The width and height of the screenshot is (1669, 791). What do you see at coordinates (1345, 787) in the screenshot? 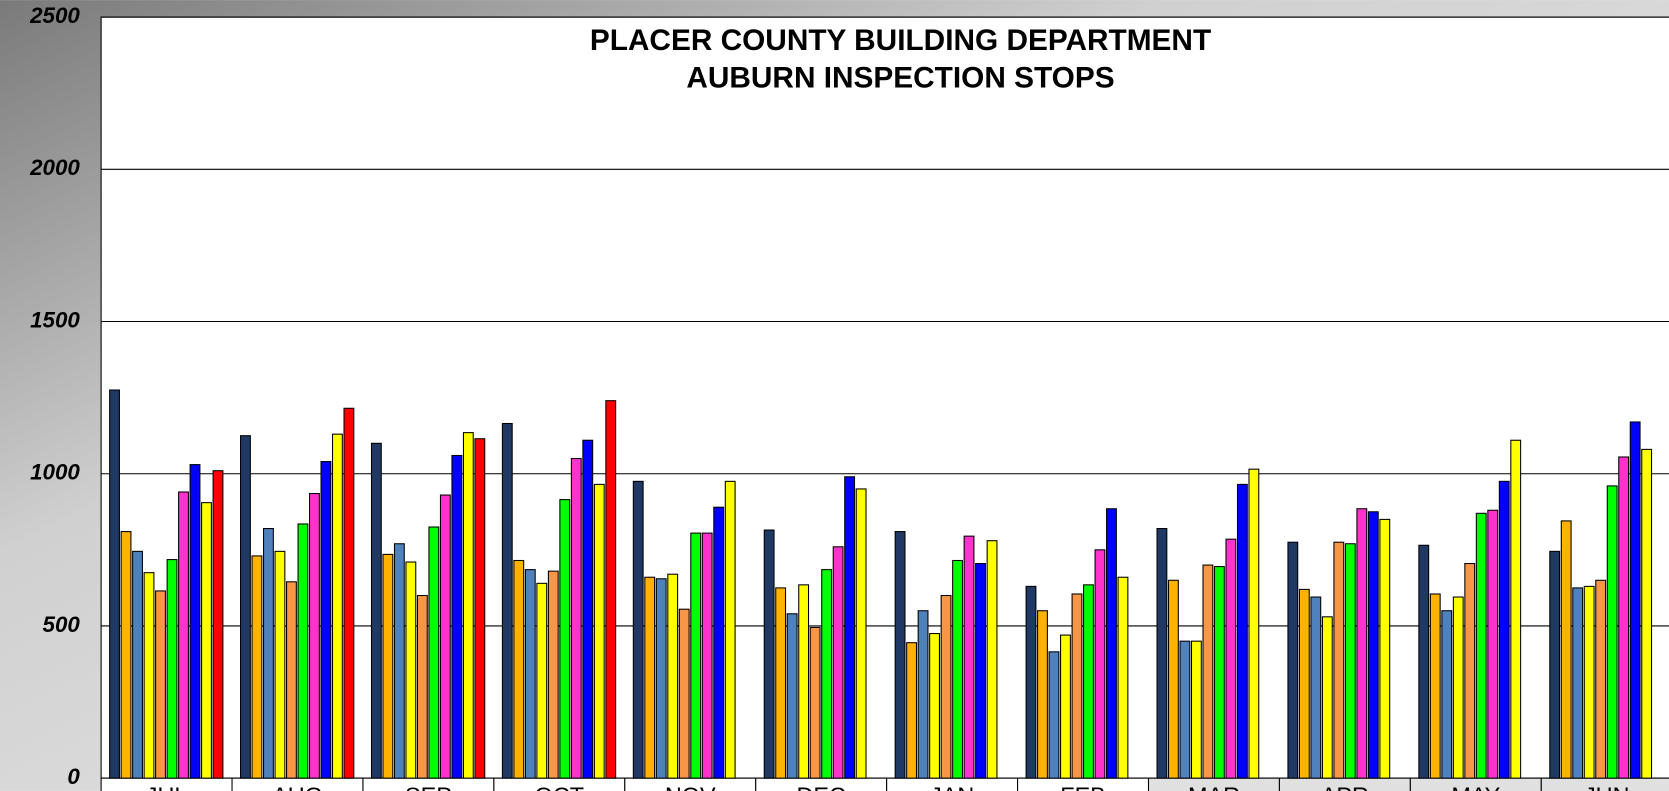
I see `x-tick-label: APR` at bounding box center [1345, 787].